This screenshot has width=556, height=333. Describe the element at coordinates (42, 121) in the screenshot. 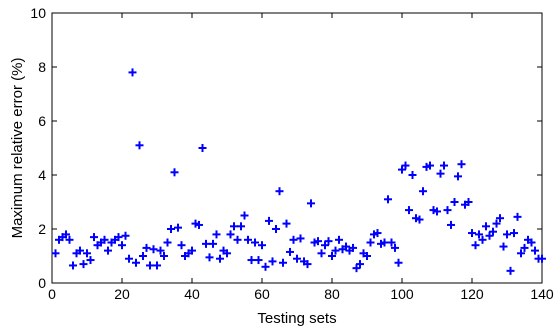

I see `y-tick-label: 6` at that location.